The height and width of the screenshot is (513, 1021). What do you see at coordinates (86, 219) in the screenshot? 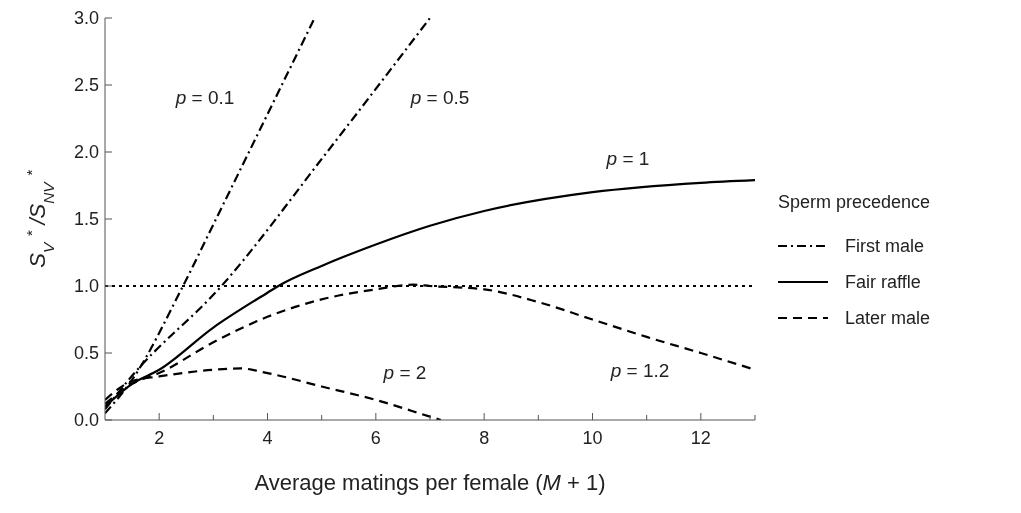
I see `y-tick-label: 1.5` at bounding box center [86, 219].